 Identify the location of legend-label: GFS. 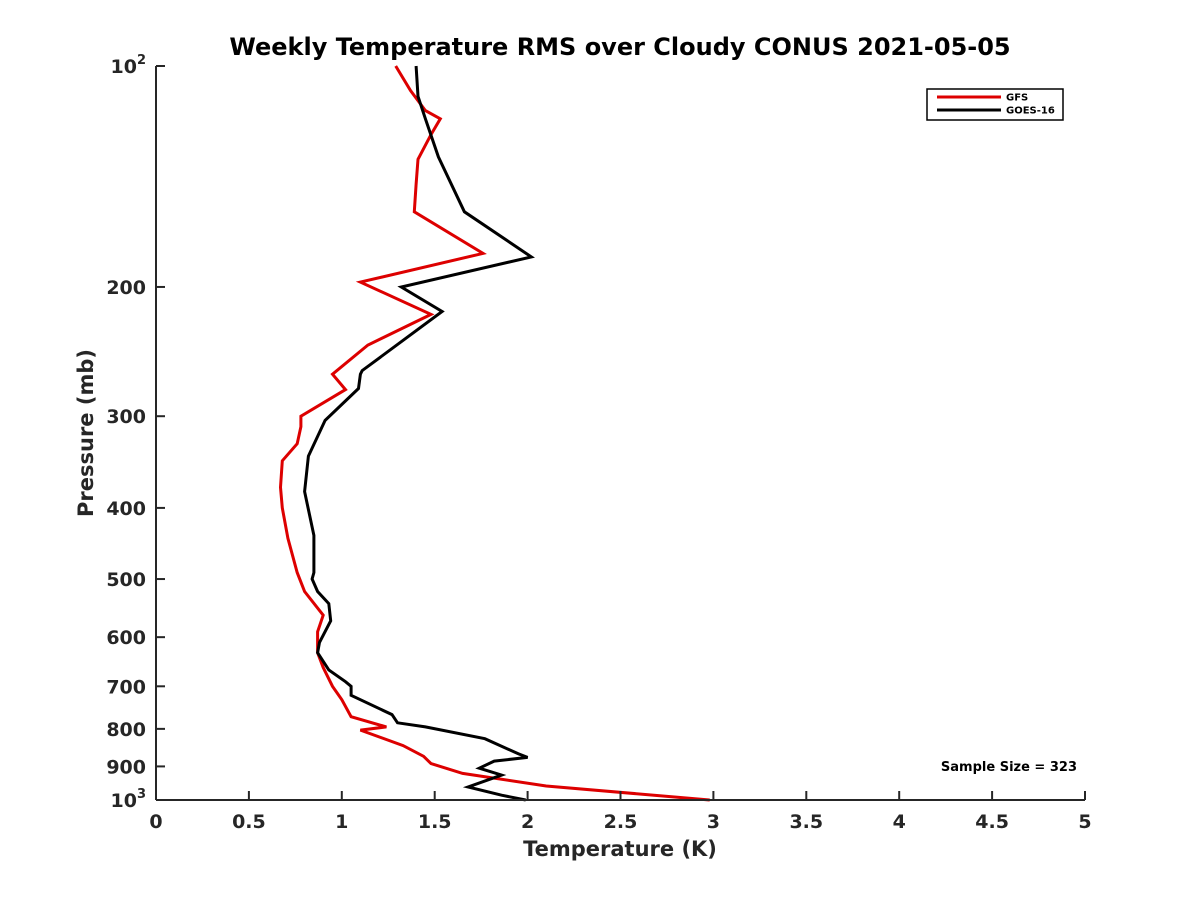
(1017, 98).